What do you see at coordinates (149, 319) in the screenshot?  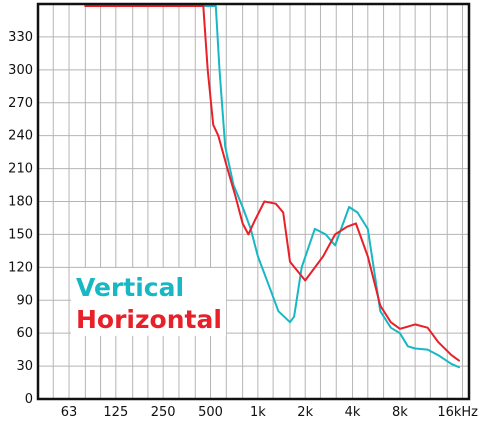 I see `legend-label-horizontal: Horizontal` at bounding box center [149, 319].